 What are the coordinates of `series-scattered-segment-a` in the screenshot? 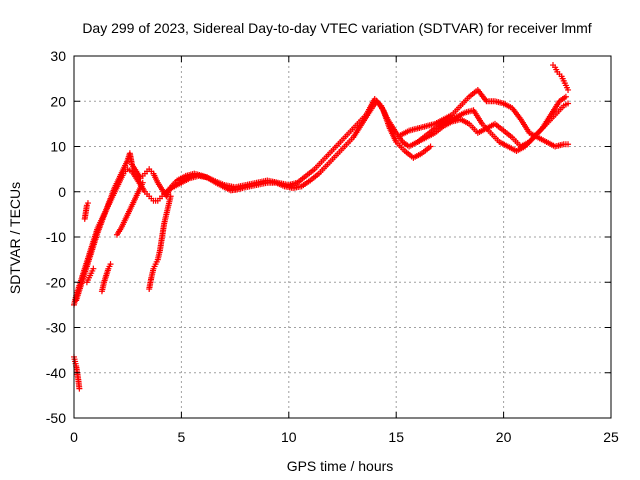 It's located at (86, 211).